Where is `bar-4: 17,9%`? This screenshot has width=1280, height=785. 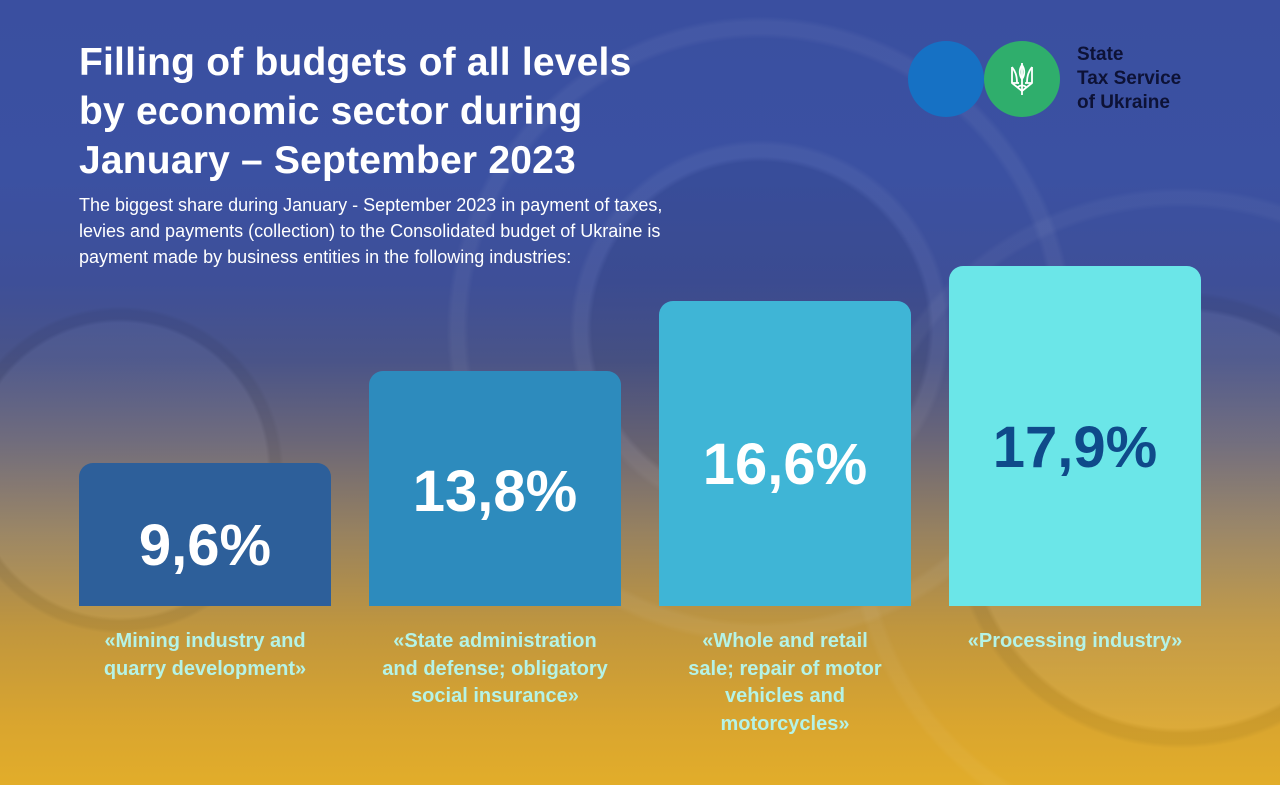 bar-4: 17,9% is located at coordinates (1075, 436).